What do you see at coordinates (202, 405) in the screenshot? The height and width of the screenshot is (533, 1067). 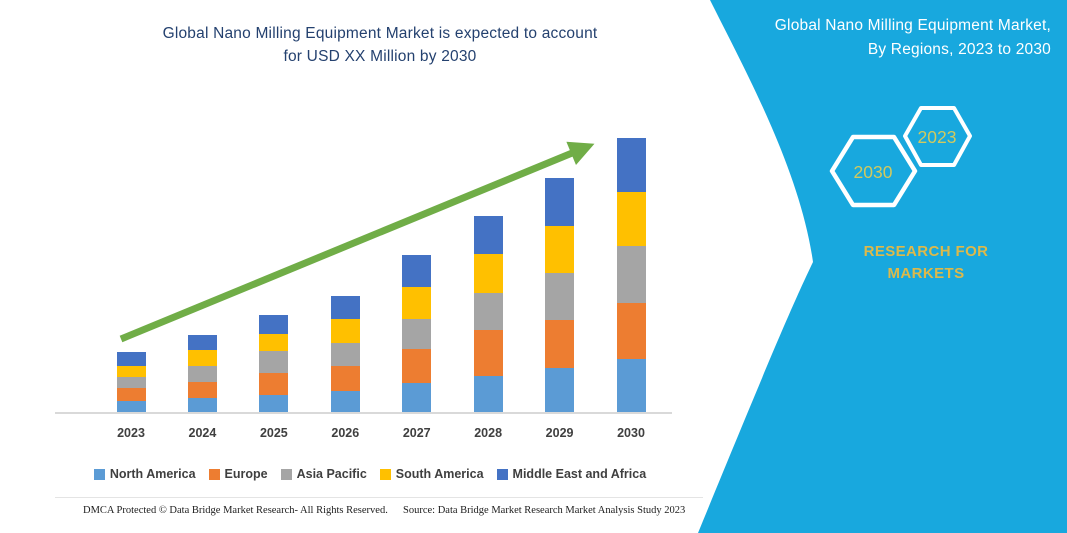 I see `bar-segment-2024-north-america` at bounding box center [202, 405].